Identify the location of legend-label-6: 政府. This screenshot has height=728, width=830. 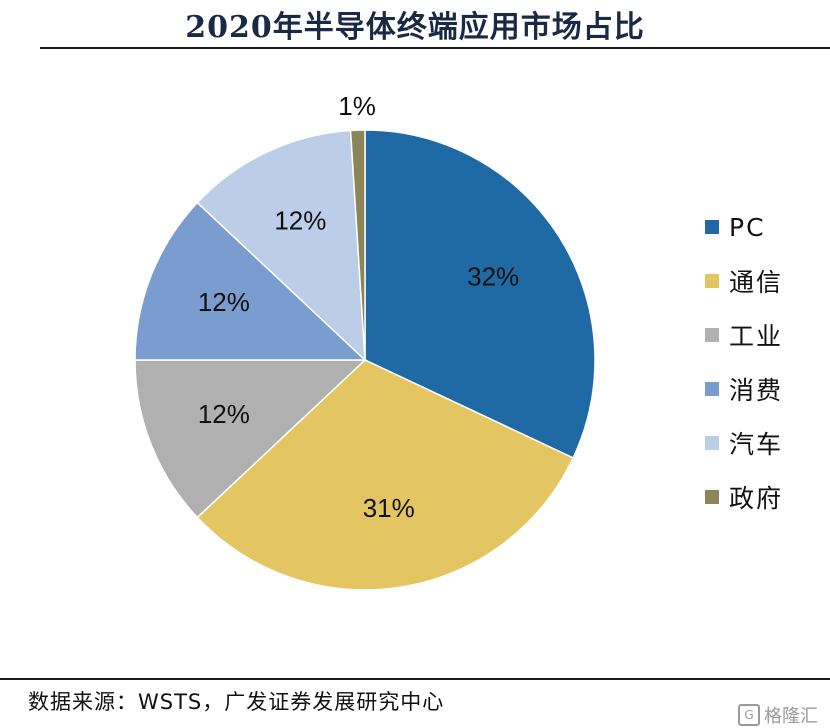
(756, 498).